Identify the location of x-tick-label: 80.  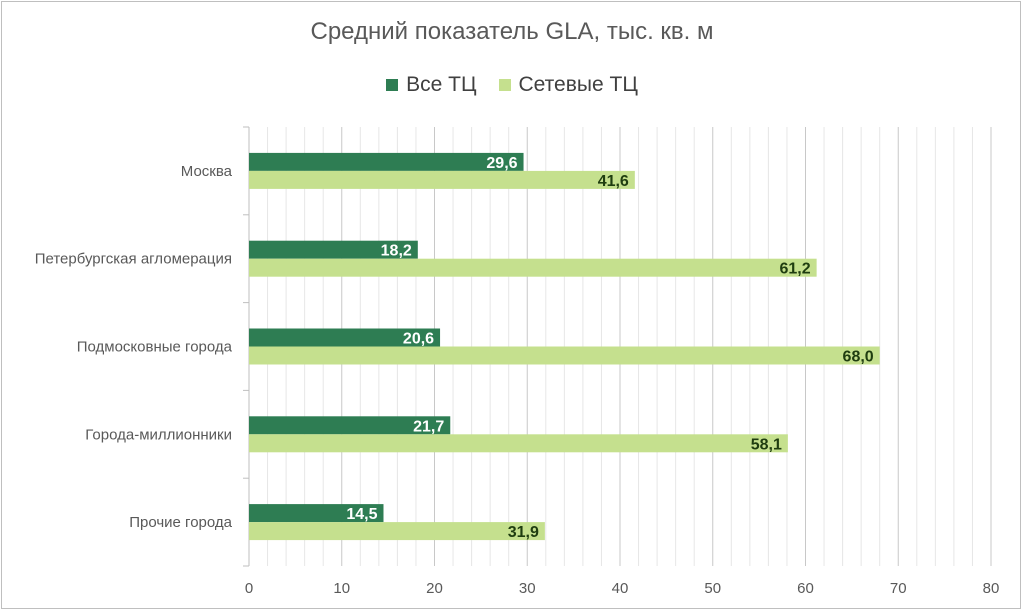
(991, 588).